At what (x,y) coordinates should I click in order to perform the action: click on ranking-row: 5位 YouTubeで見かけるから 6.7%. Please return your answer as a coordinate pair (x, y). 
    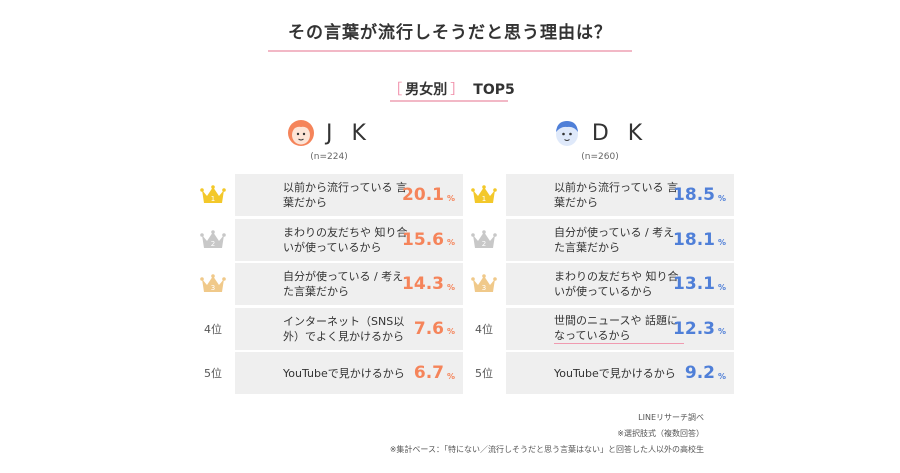
    Looking at the image, I should click on (329, 373).